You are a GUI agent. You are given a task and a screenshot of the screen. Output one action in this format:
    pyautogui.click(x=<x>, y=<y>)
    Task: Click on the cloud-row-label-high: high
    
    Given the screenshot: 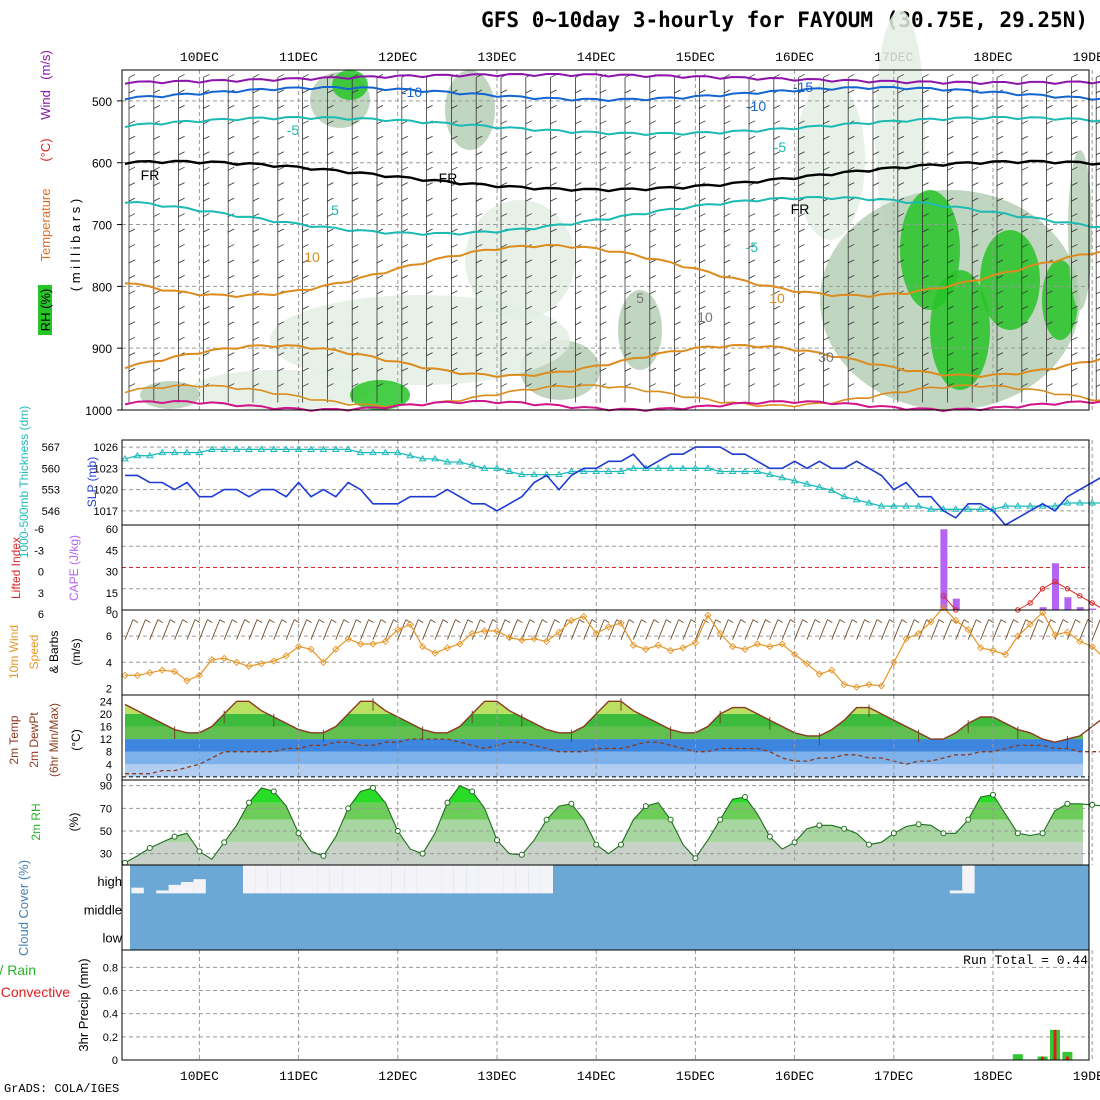 What is the action you would take?
    pyautogui.click(x=109, y=881)
    